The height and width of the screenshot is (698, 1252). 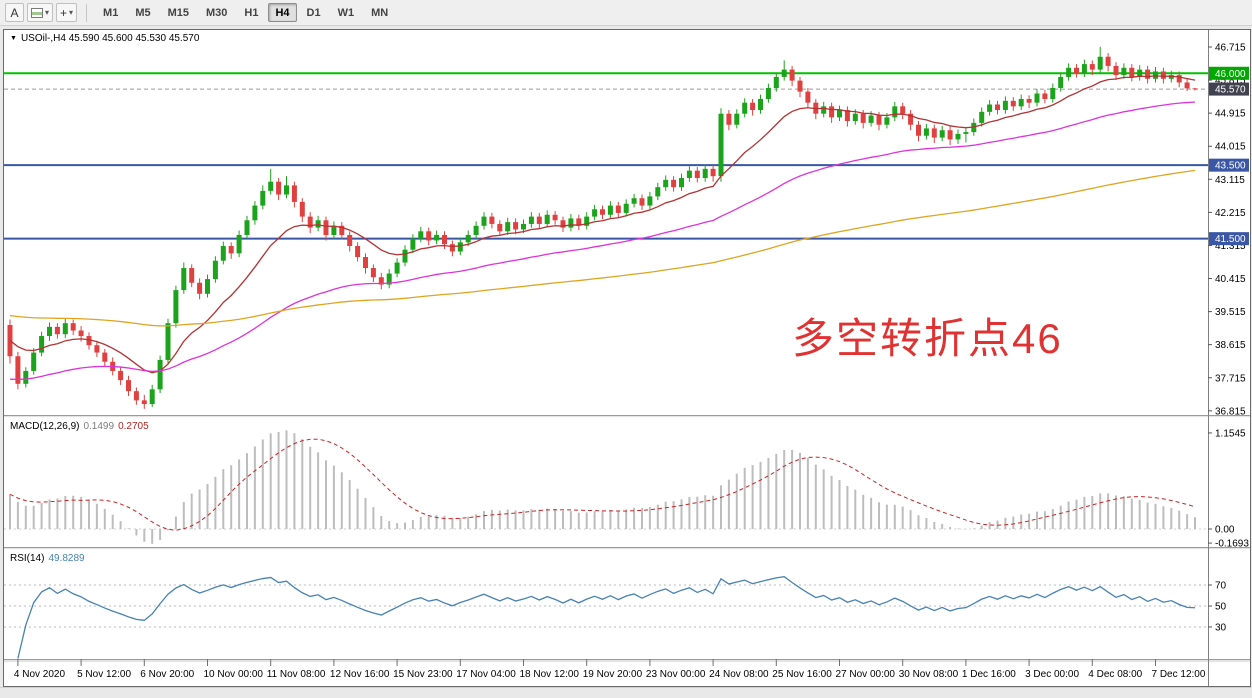 What do you see at coordinates (37, 12) in the screenshot?
I see `chart-window-icon` at bounding box center [37, 12].